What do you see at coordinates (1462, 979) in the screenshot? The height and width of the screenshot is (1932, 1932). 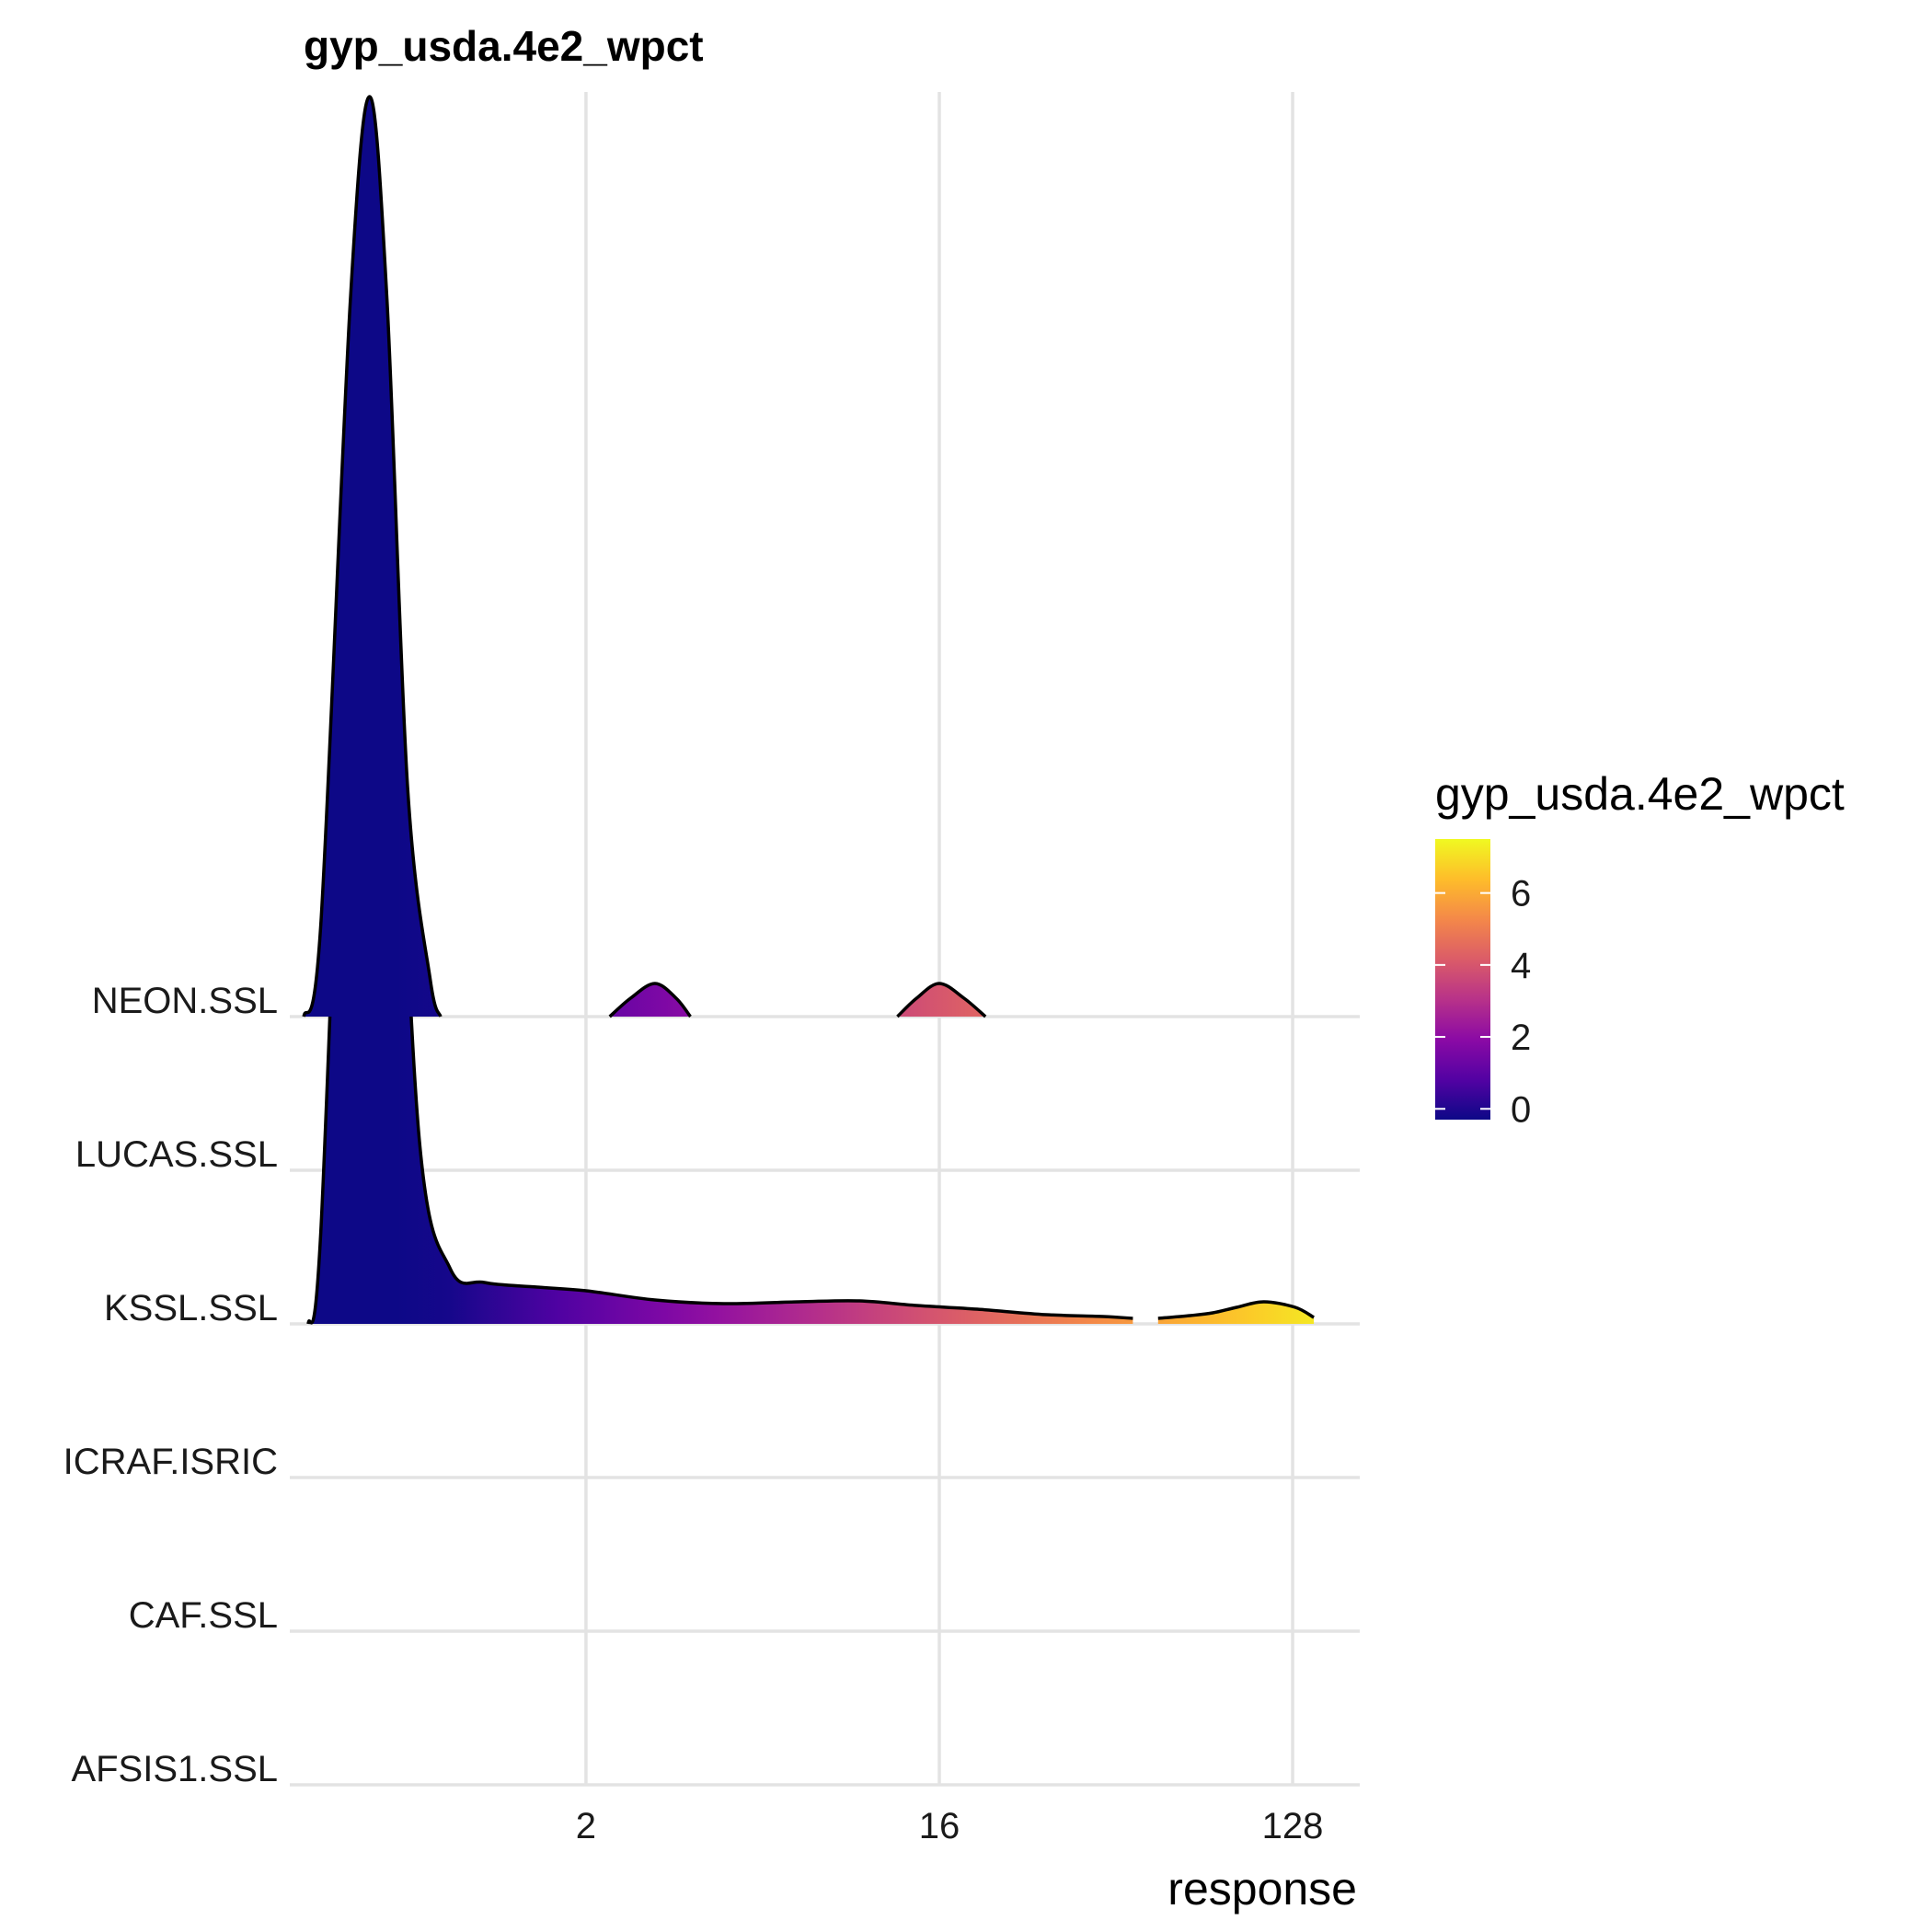 I see `legend-colorbar` at bounding box center [1462, 979].